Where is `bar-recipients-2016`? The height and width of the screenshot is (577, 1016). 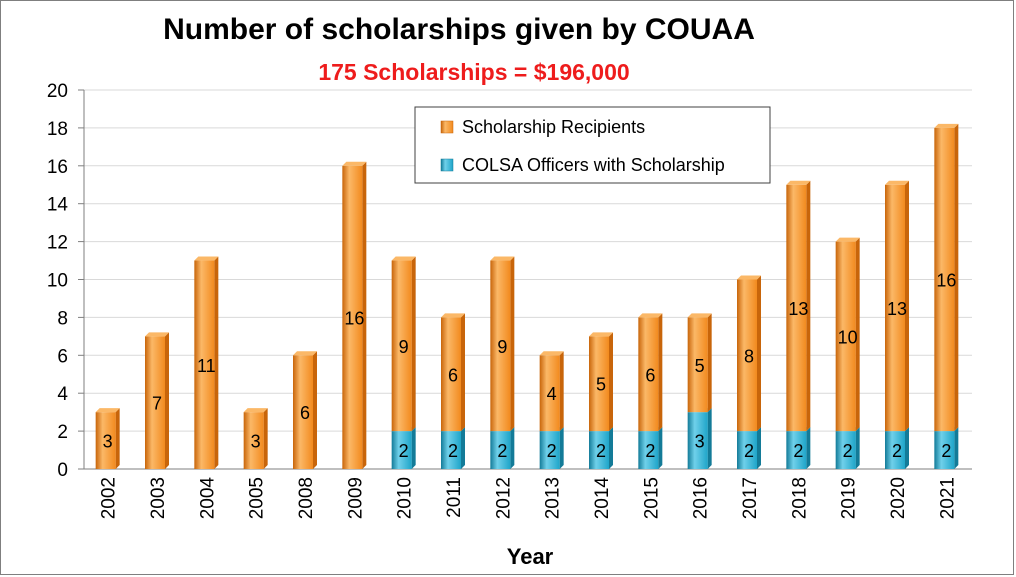
bar-recipients-2016 is located at coordinates (697, 365).